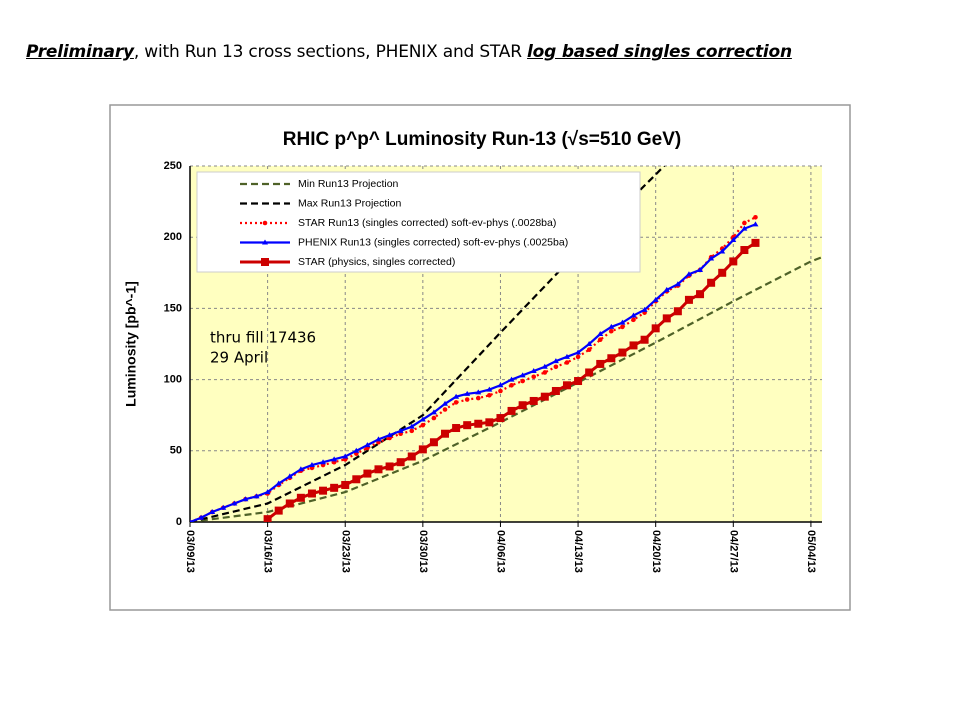 The width and height of the screenshot is (960, 720). Describe the element at coordinates (80, 52) in the screenshot. I see `title-segment: Preliminary` at that location.